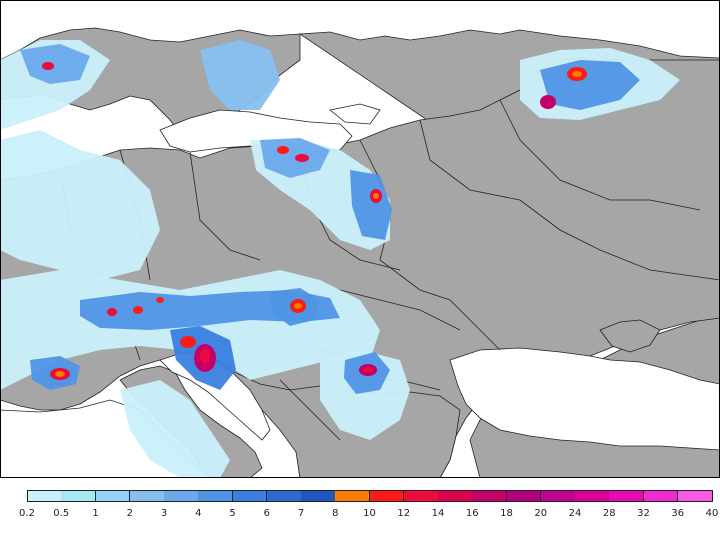  Describe the element at coordinates (609, 513) in the screenshot. I see `legend-tick-label: 28` at that location.